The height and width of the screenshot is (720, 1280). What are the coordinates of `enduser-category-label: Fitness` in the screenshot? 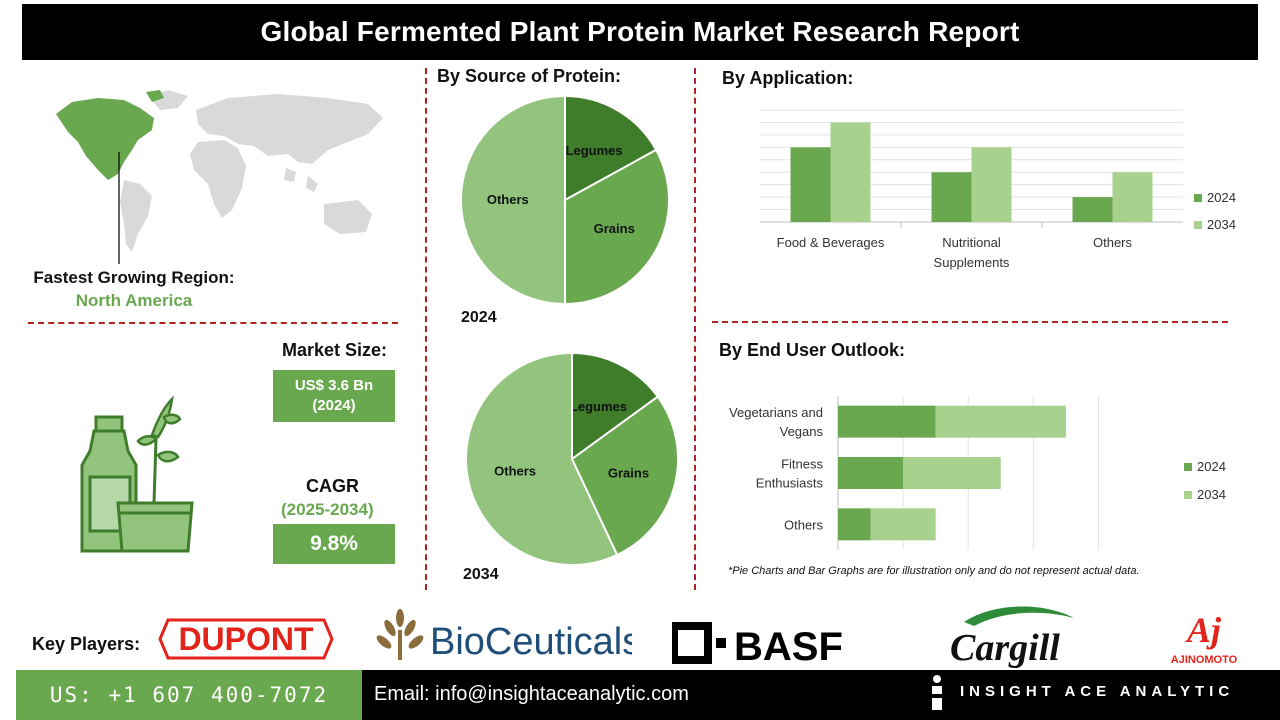 It's located at (802, 464).